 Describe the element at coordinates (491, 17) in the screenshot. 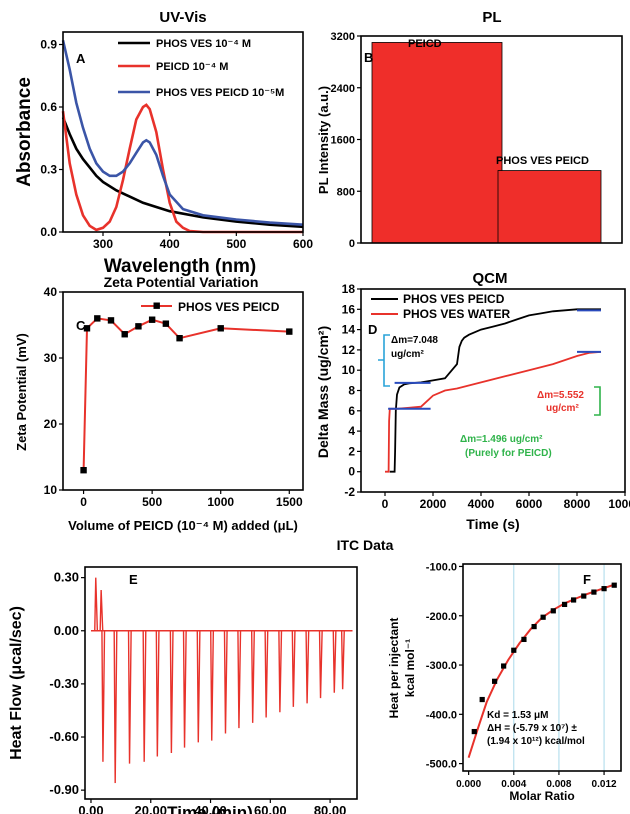

I see `chart-title: PL` at that location.